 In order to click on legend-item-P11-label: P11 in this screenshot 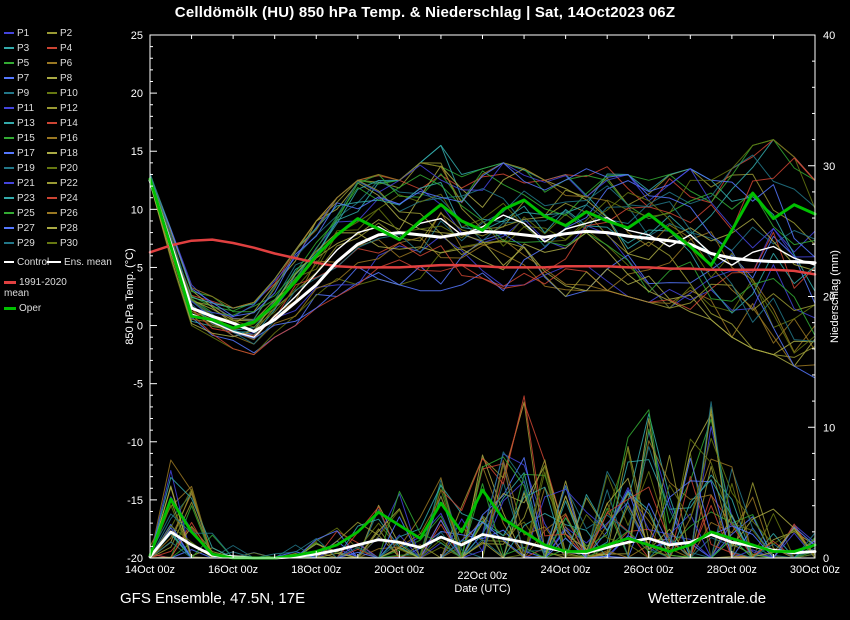, I will do `click(26, 108)`.